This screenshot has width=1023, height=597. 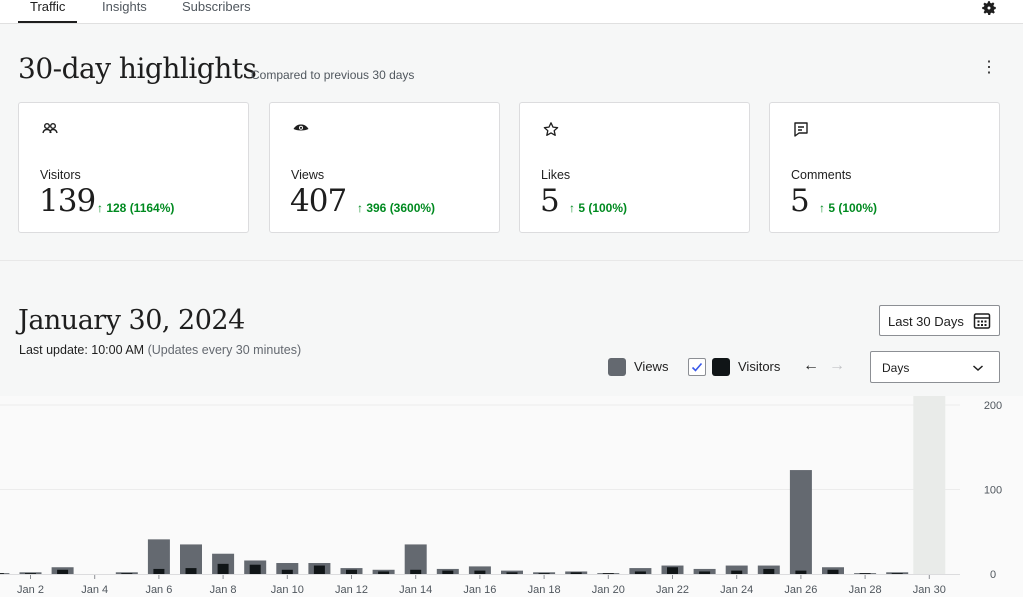 What do you see at coordinates (47, 22) in the screenshot?
I see `active-tab-indicator` at bounding box center [47, 22].